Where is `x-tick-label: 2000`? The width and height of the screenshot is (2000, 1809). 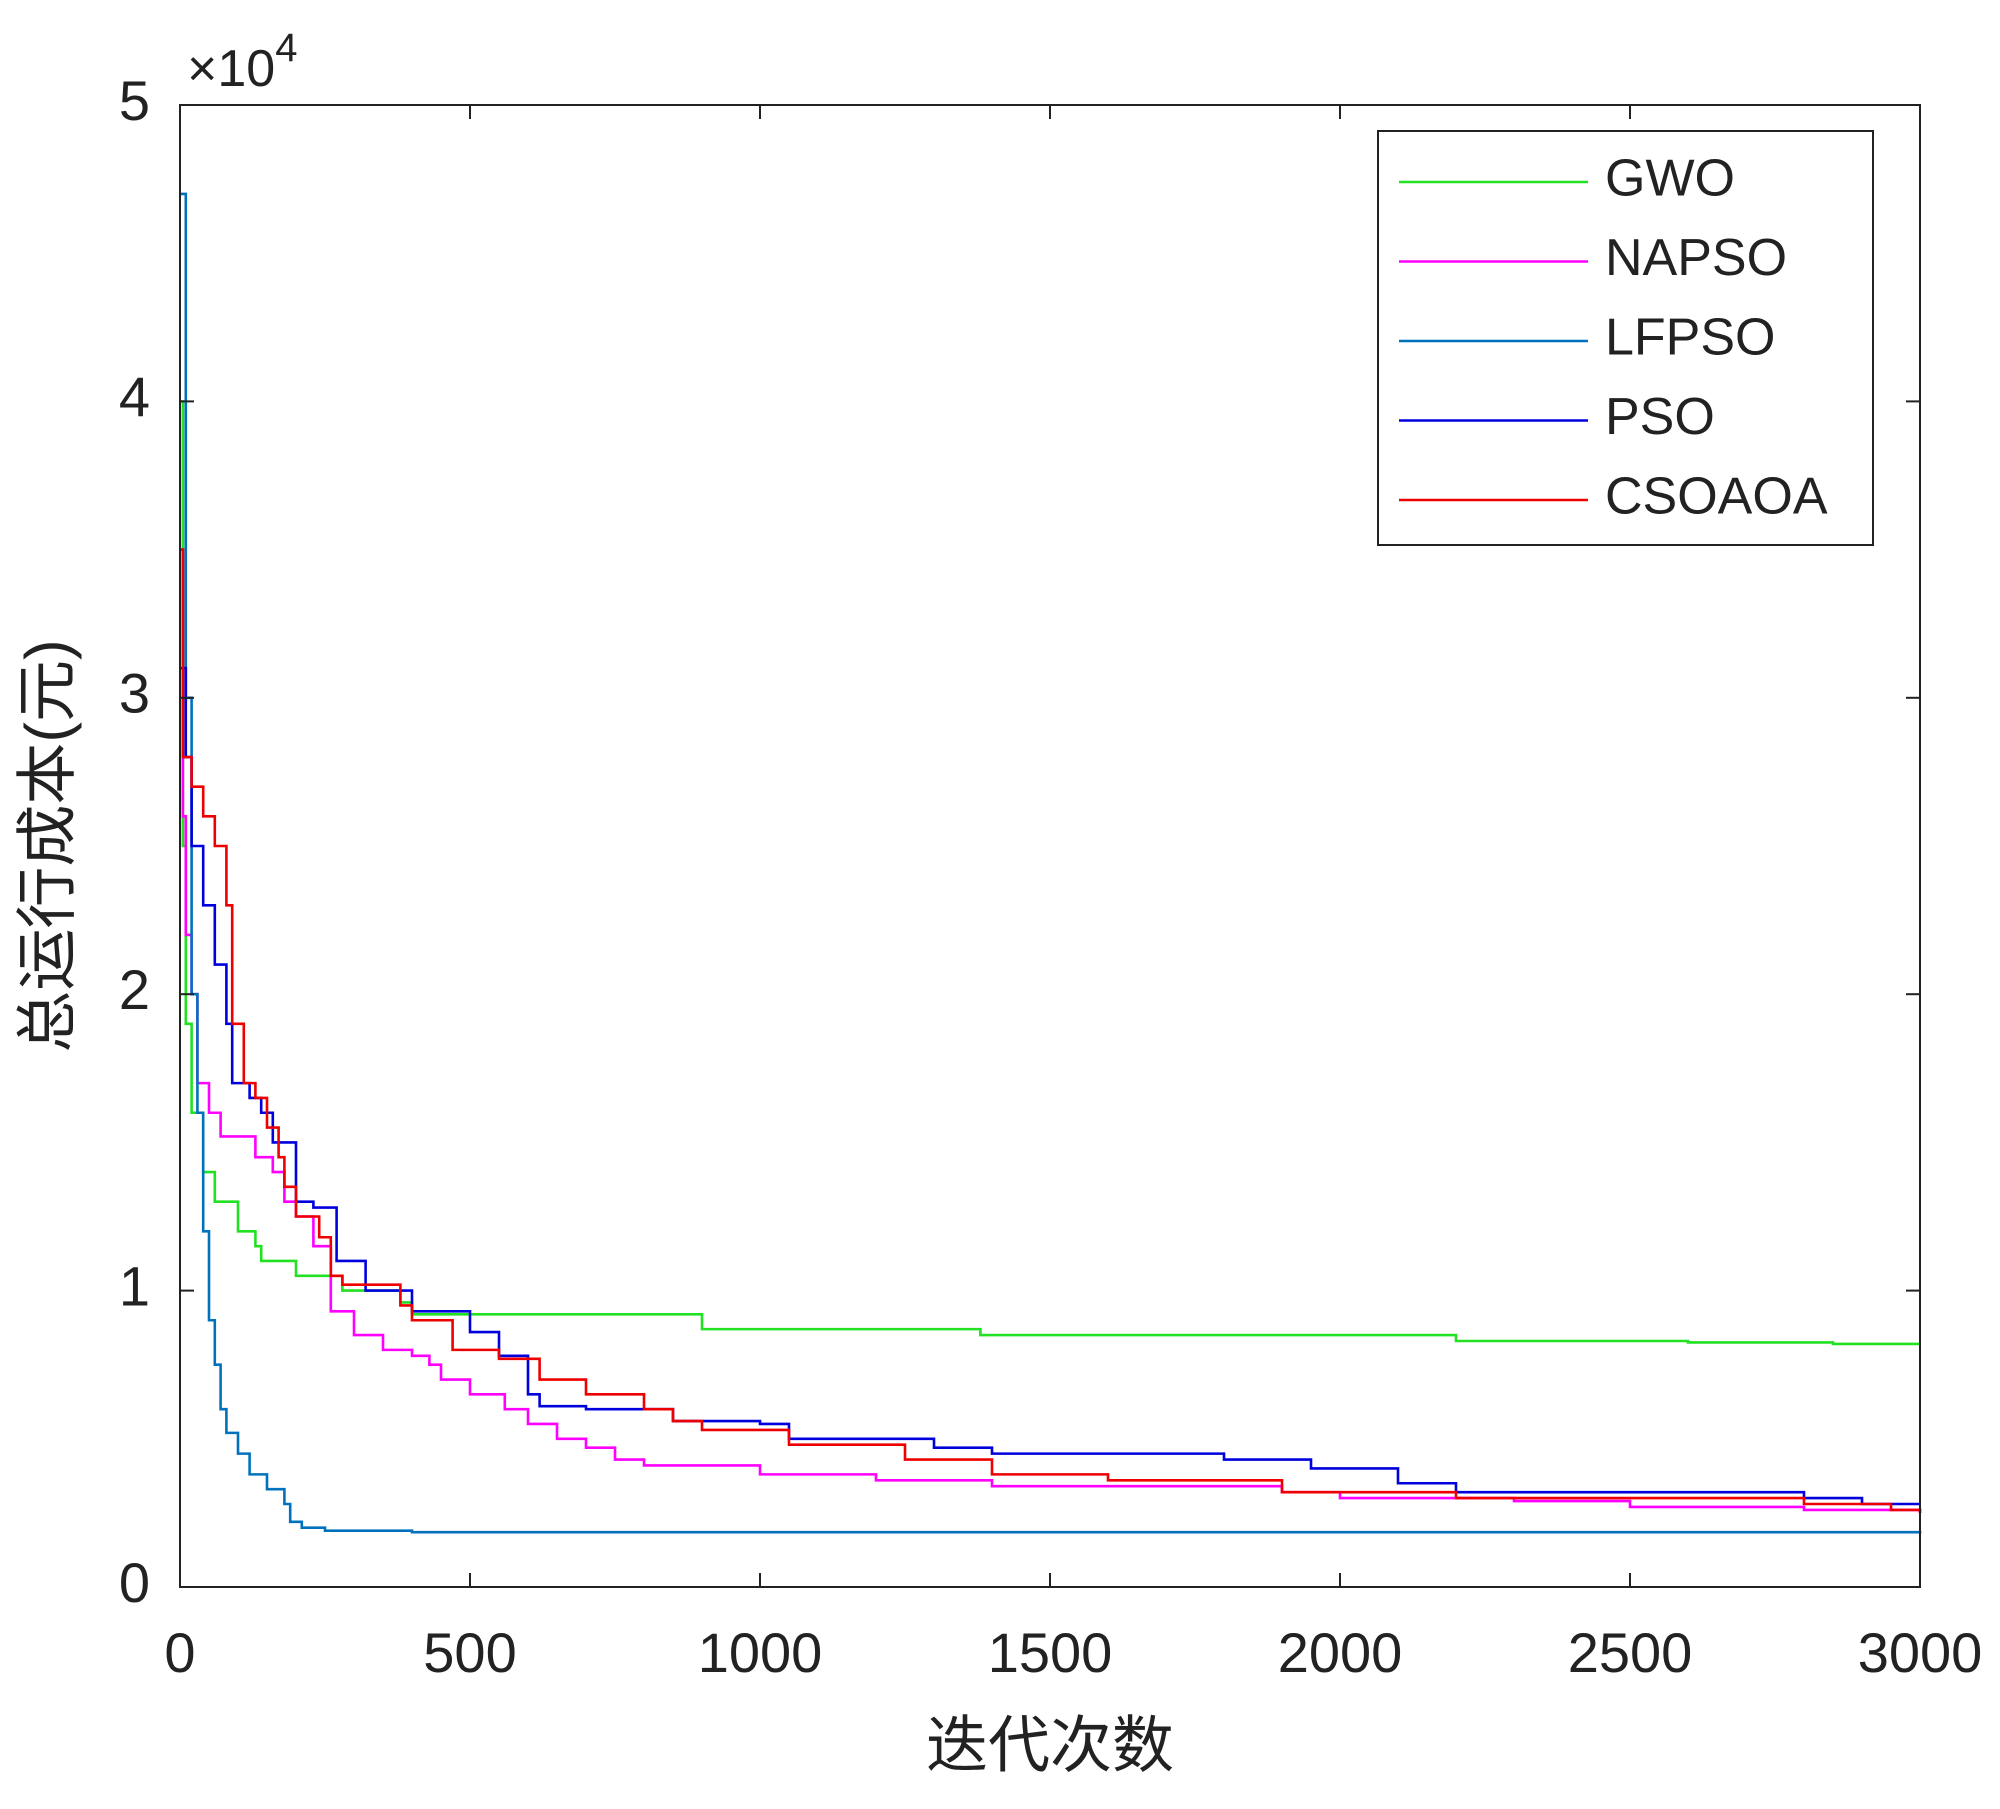 x-tick-label: 2000 is located at coordinates (1340, 1652).